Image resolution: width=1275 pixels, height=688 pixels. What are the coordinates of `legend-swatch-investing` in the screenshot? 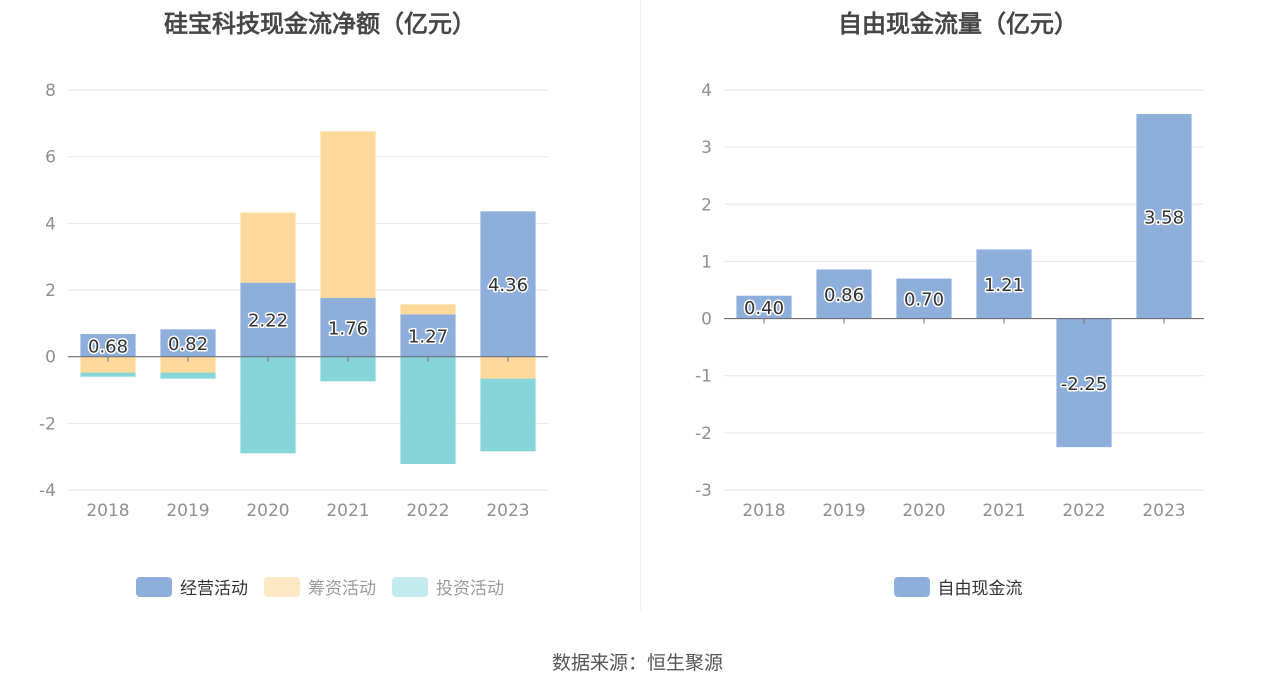 It's located at (410, 586).